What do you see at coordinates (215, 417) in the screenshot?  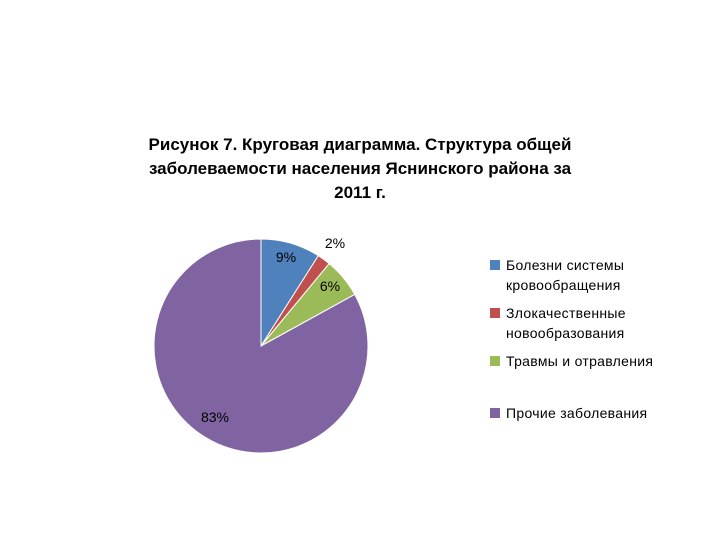 I see `data-label: 83%` at bounding box center [215, 417].